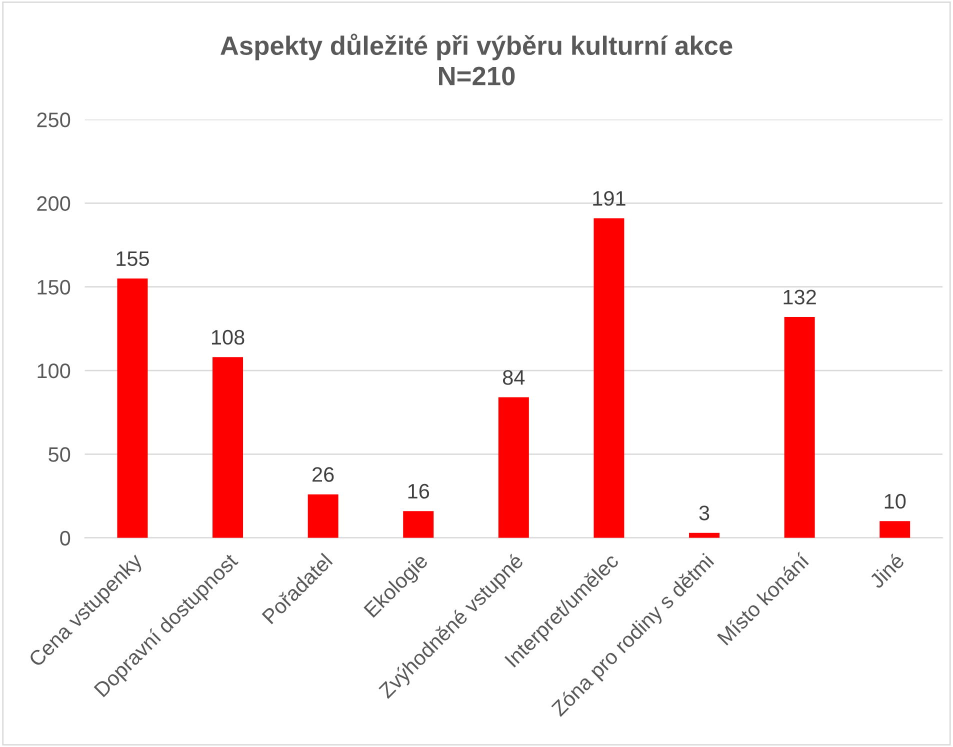 The height and width of the screenshot is (747, 953). Describe the element at coordinates (419, 491) in the screenshot. I see `data-label: 16` at that location.